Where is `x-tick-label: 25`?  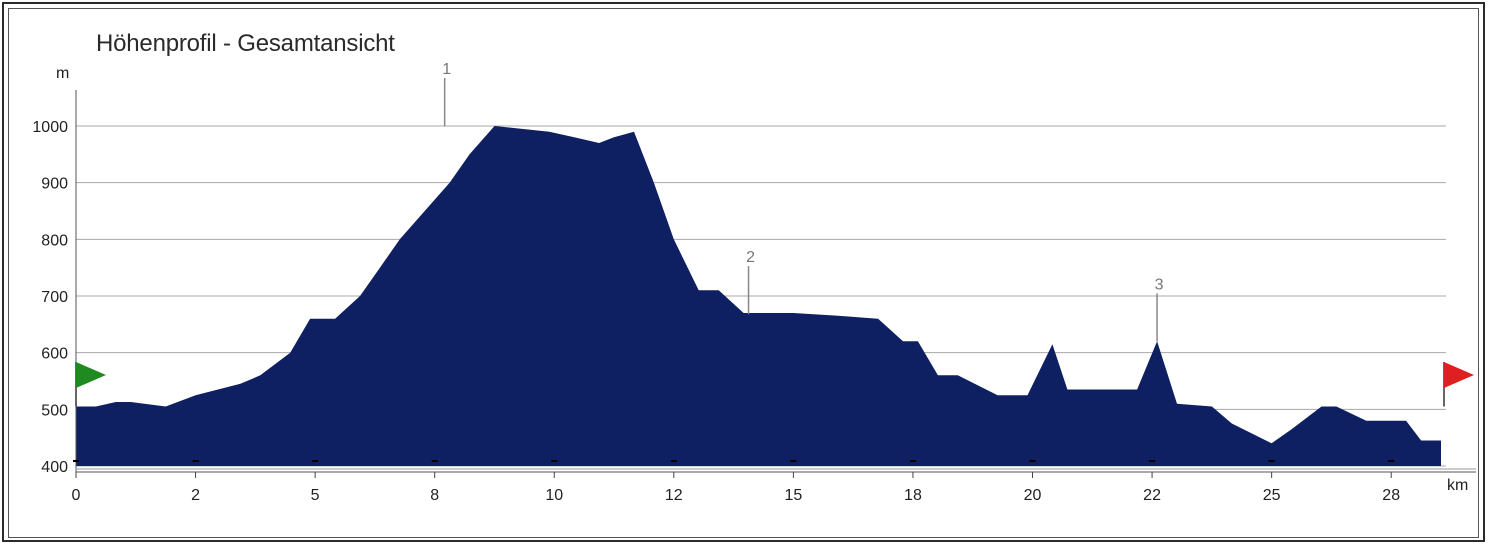
x-tick-label: 25 is located at coordinates (1272, 495).